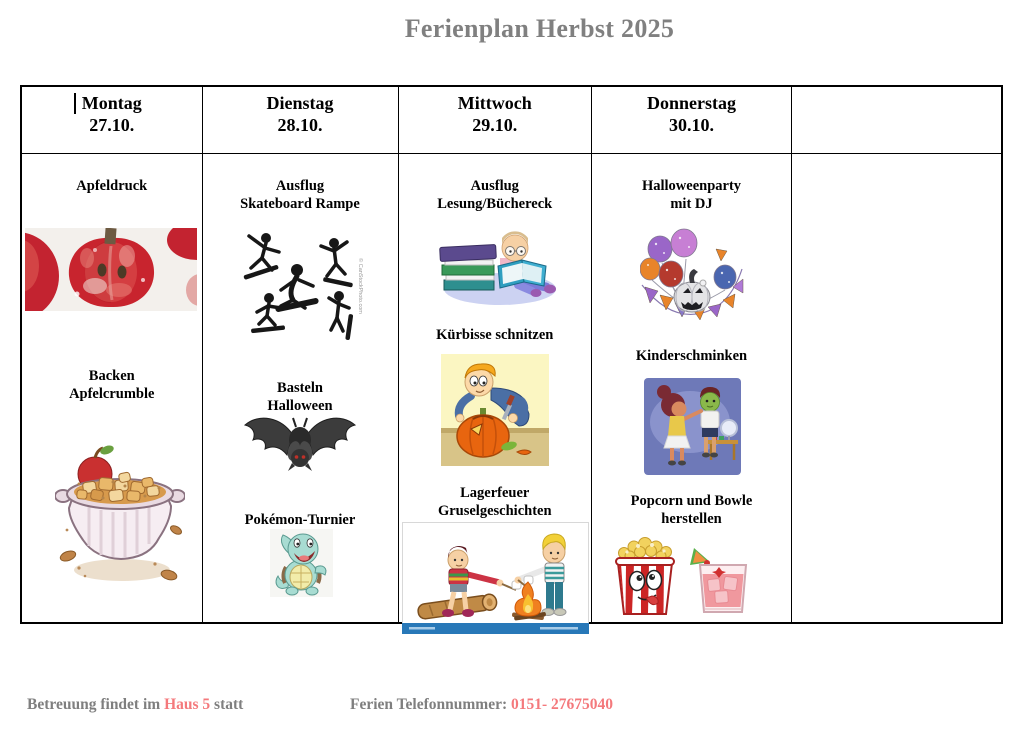  I want to click on activity-line: Apfeldruck, so click(112, 186).